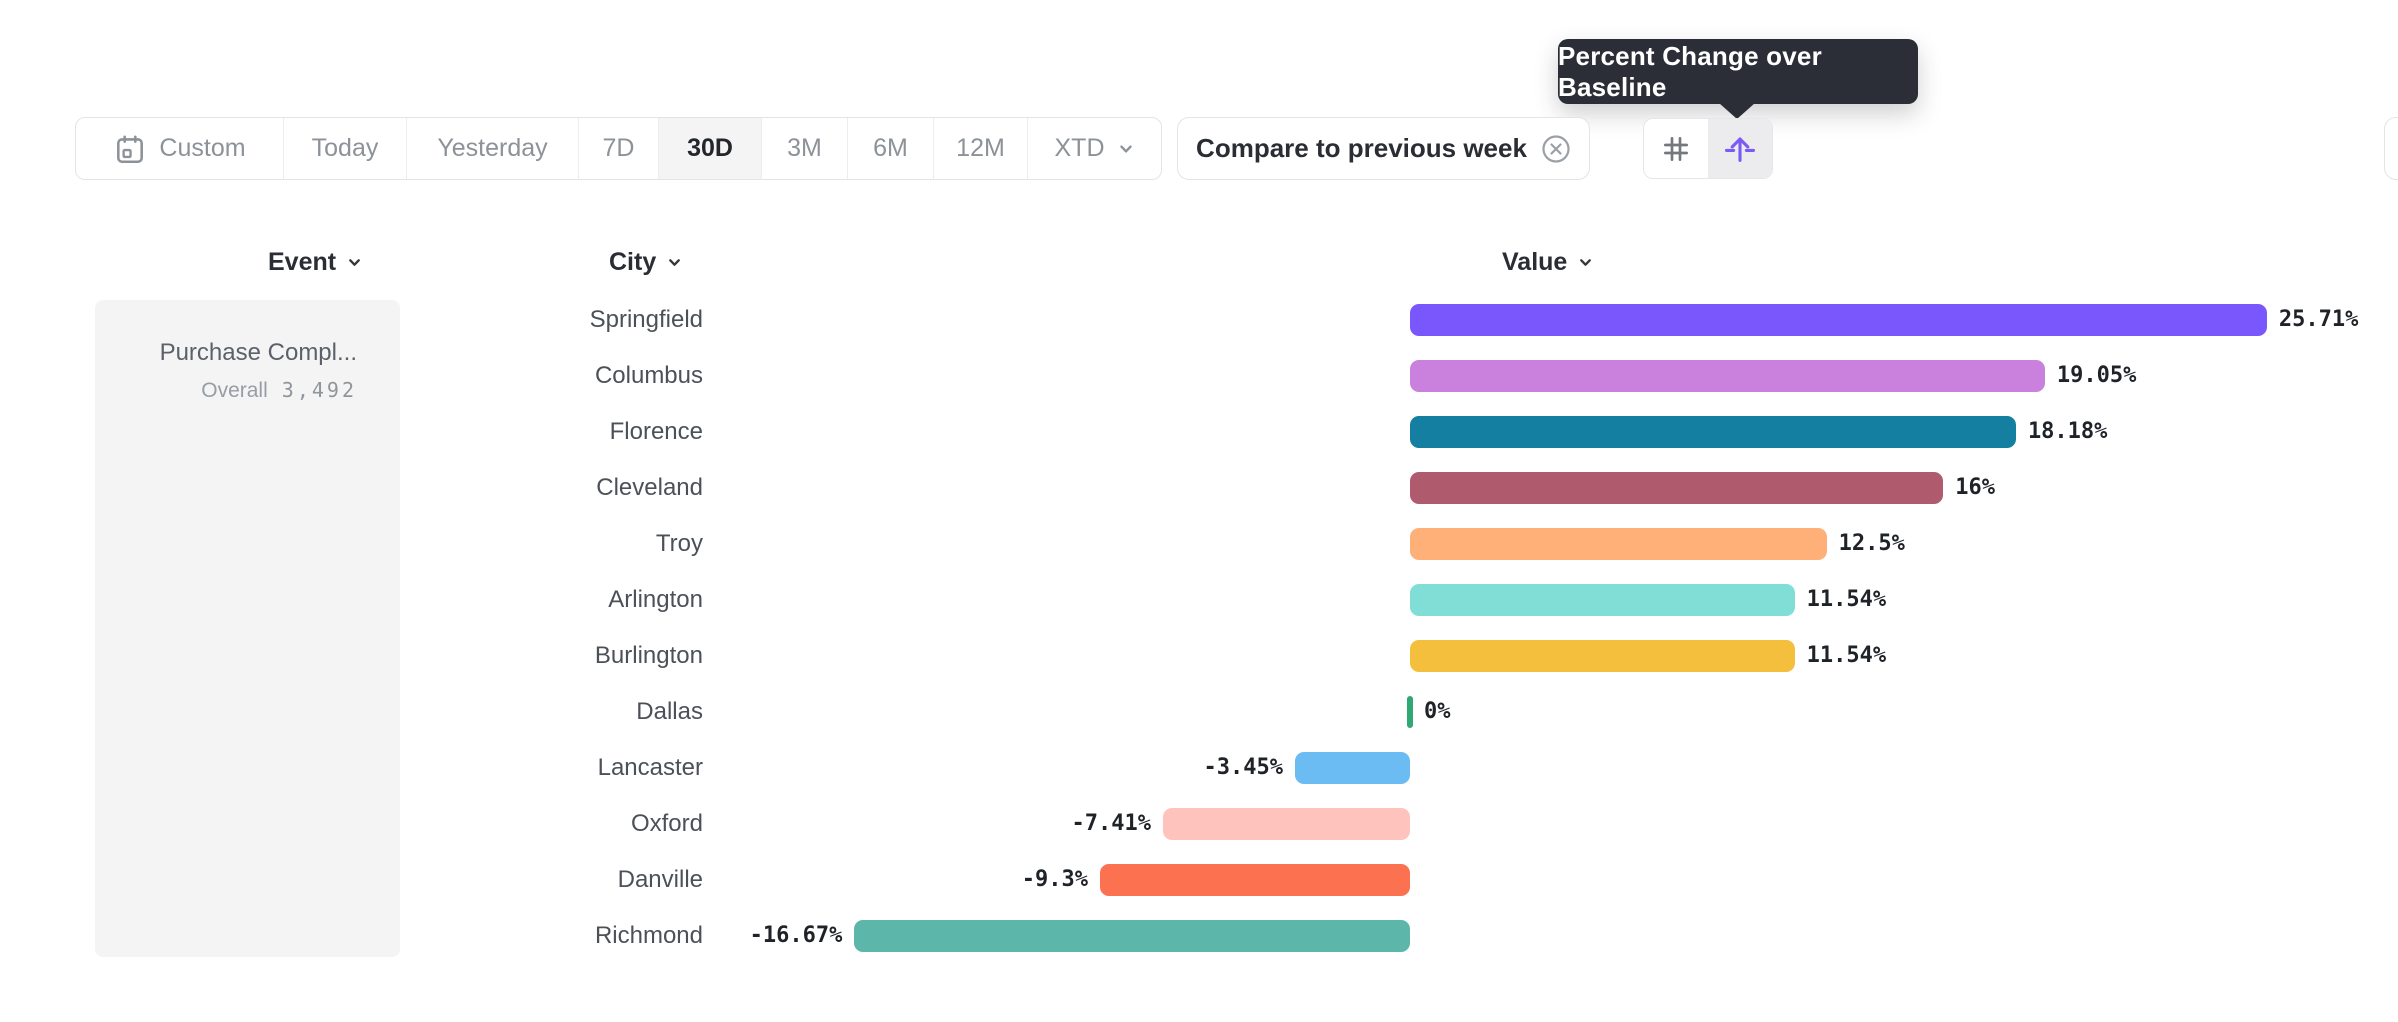 Image resolution: width=2398 pixels, height=1022 pixels. Describe the element at coordinates (666, 823) in the screenshot. I see `city-label: Oxford` at that location.